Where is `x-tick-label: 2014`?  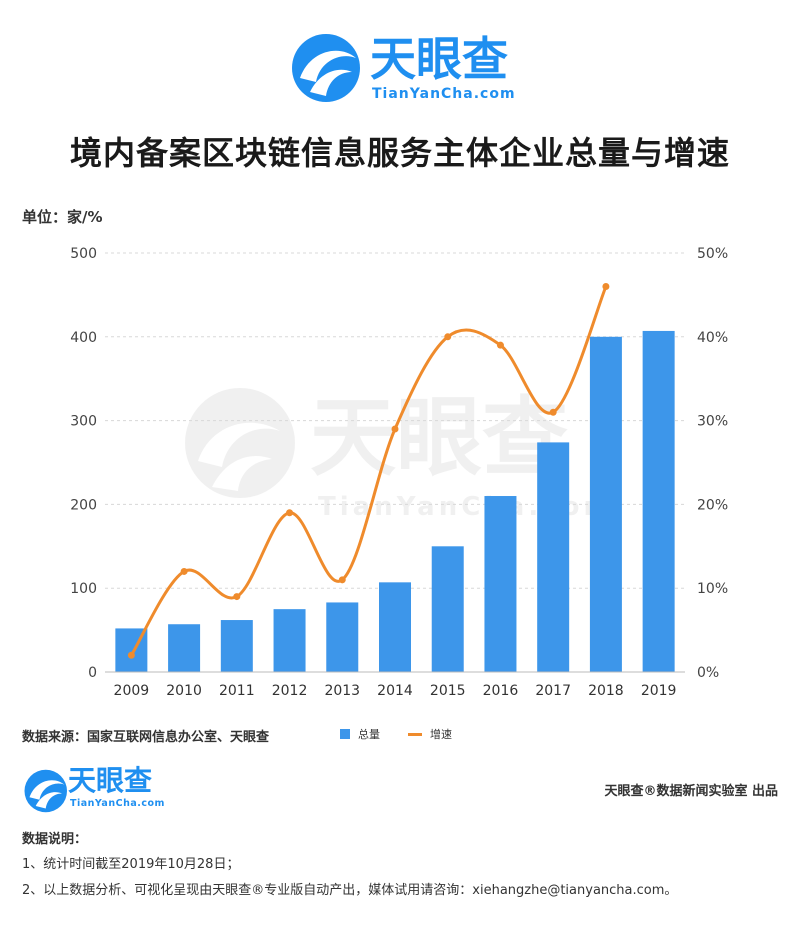 x-tick-label: 2014 is located at coordinates (395, 691).